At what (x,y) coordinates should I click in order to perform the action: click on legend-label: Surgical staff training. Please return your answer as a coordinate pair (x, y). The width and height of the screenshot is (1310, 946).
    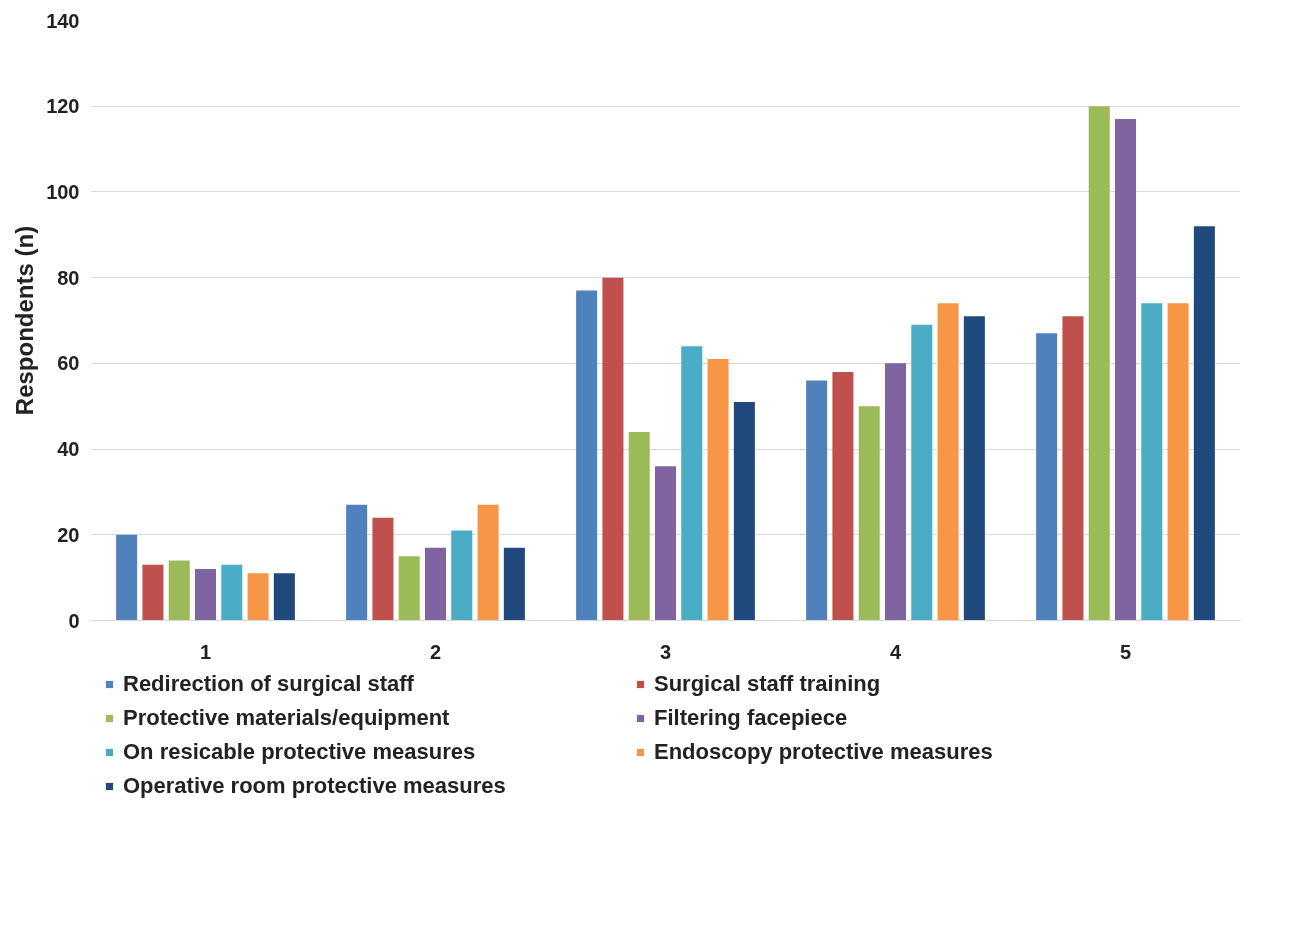
    Looking at the image, I should click on (768, 684).